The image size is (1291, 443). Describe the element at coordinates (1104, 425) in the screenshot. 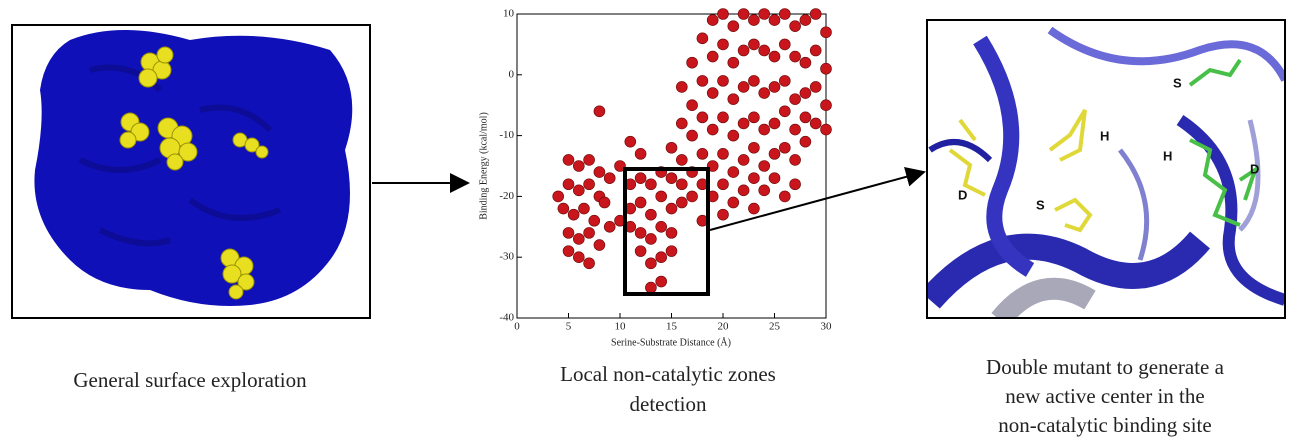

I see `caption: non-catalytic binding site` at that location.